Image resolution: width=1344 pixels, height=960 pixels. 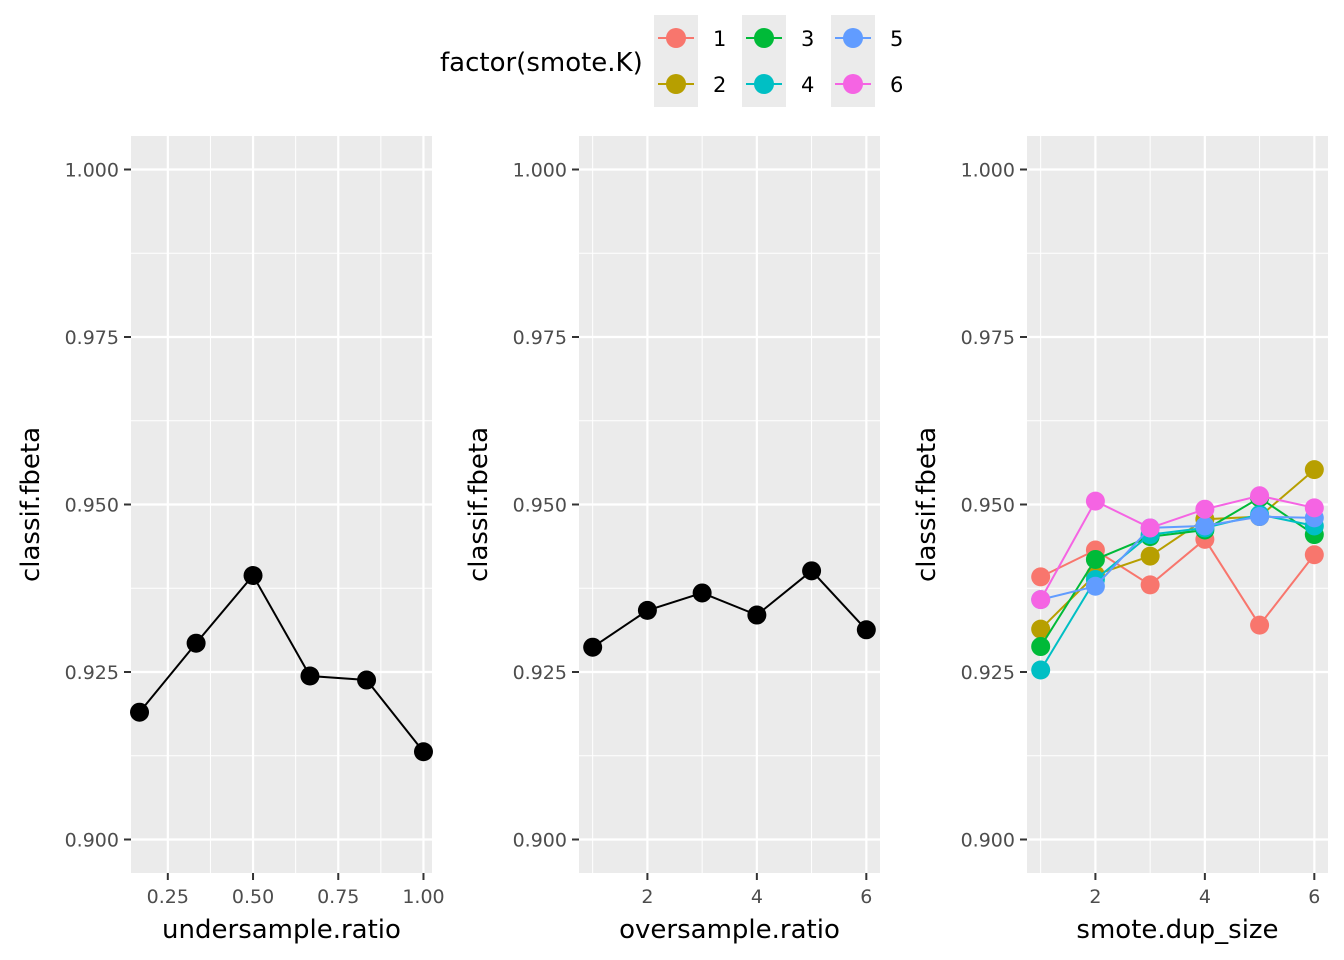 What do you see at coordinates (807, 39) in the screenshot?
I see `legend-label: 3` at bounding box center [807, 39].